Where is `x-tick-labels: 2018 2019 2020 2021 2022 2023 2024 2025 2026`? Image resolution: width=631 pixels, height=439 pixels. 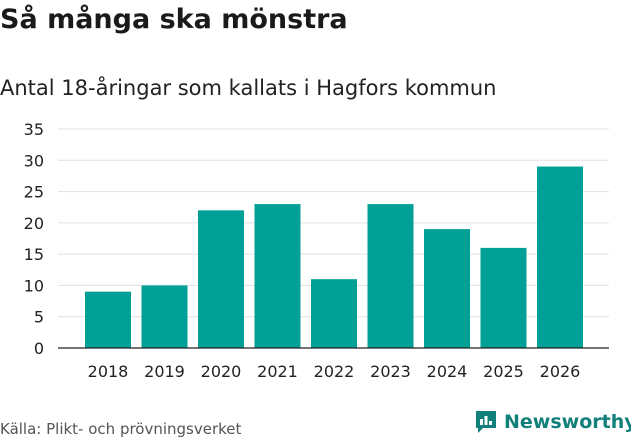
x-tick-labels: 2018 2019 2020 2021 2022 2023 2024 2025 2026 is located at coordinates (334, 371).